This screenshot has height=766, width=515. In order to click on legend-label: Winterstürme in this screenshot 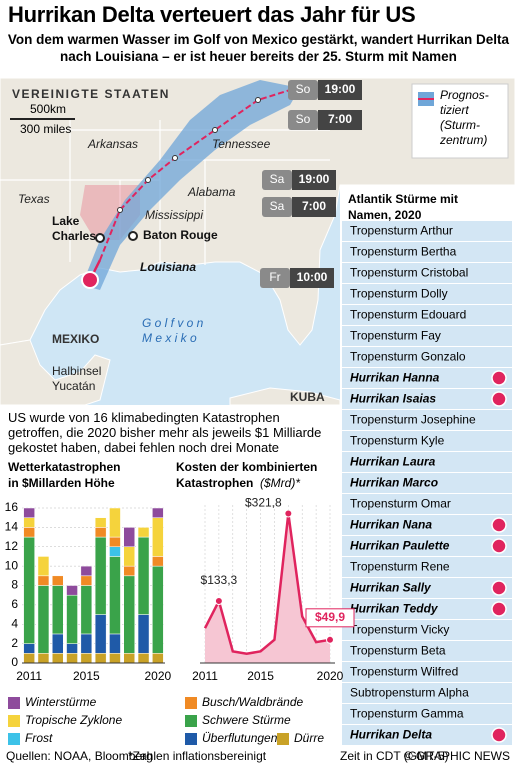, I will do `click(61, 702)`.